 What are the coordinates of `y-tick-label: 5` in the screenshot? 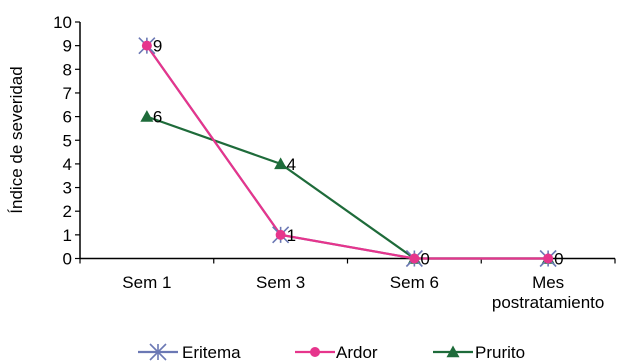 It's located at (67, 140).